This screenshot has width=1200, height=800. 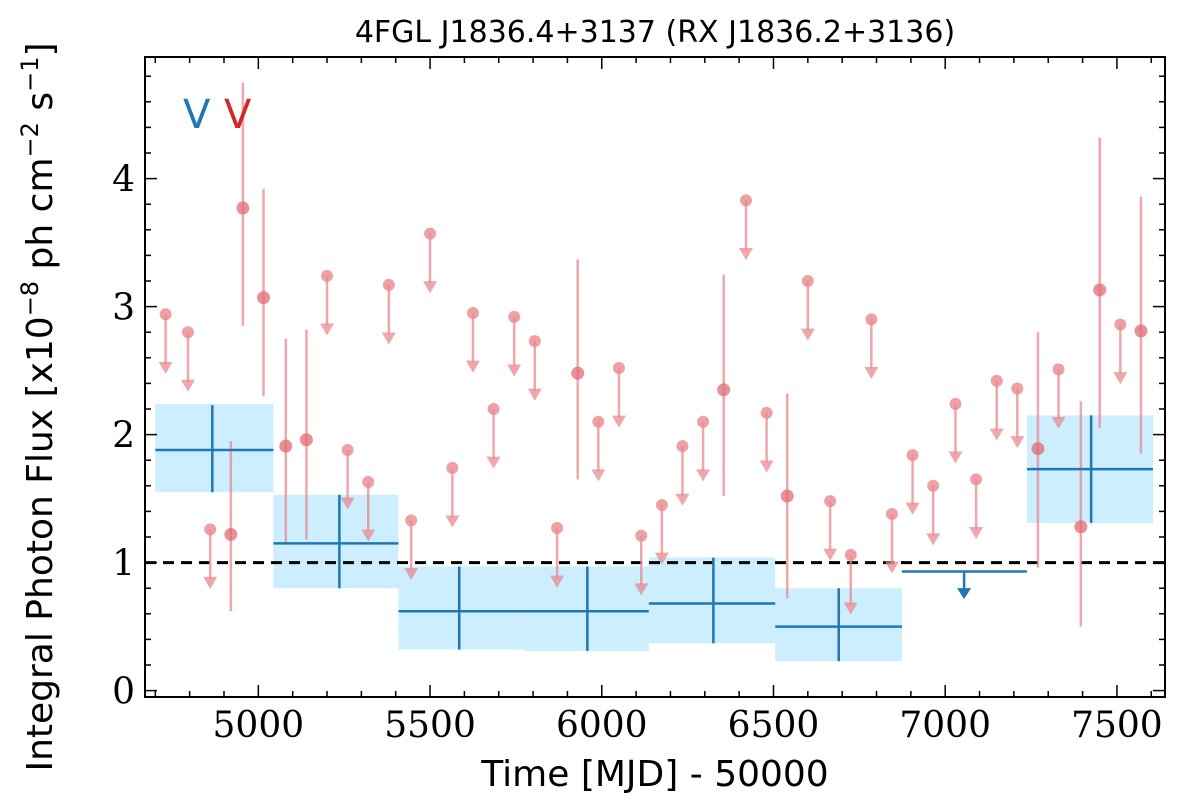 What do you see at coordinates (1117, 725) in the screenshot?
I see `x-tick-label: 7500` at bounding box center [1117, 725].